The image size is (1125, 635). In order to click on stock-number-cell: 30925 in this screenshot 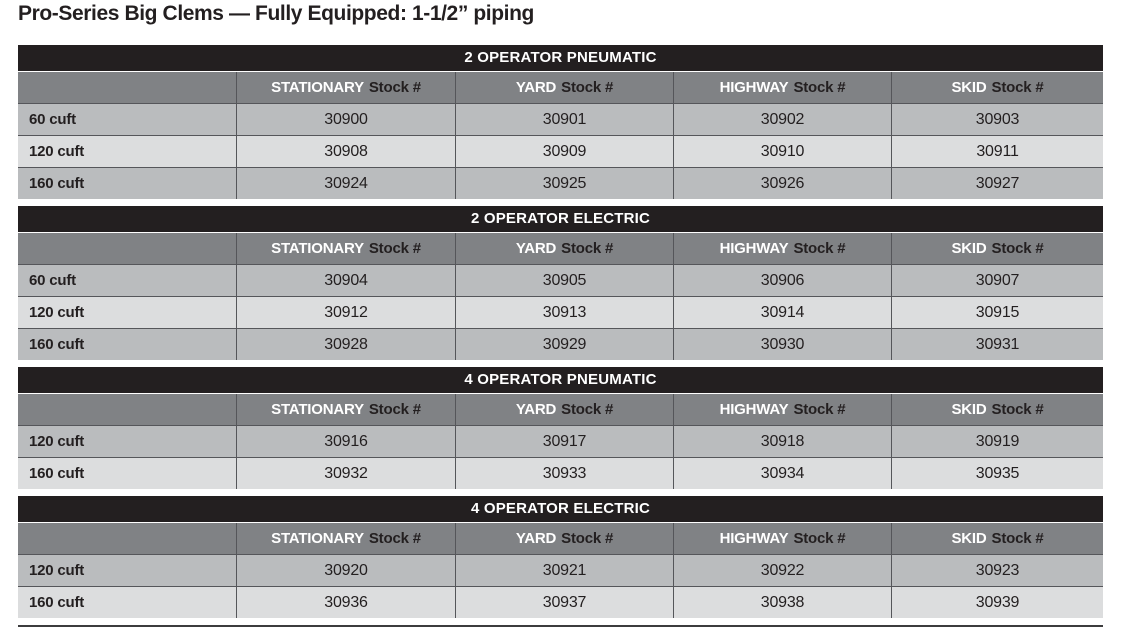, I will do `click(564, 183)`.